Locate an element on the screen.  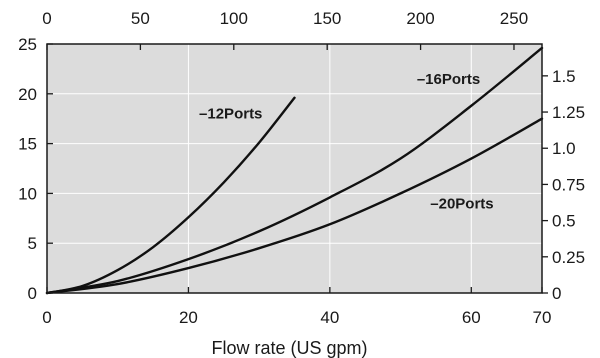
x-bottom-tick-label: 40 is located at coordinates (329, 317).